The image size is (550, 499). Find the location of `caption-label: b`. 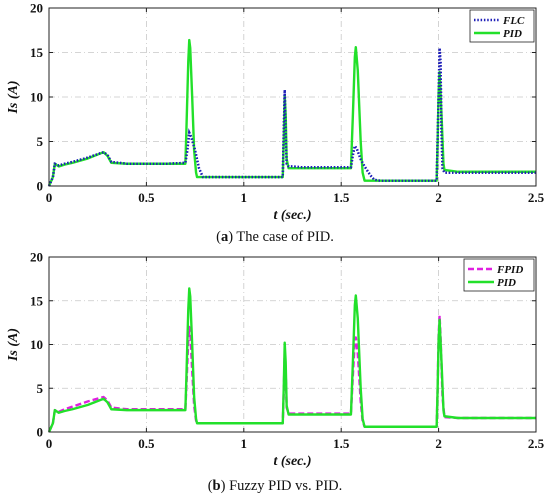

caption-label: b is located at coordinates (217, 486).